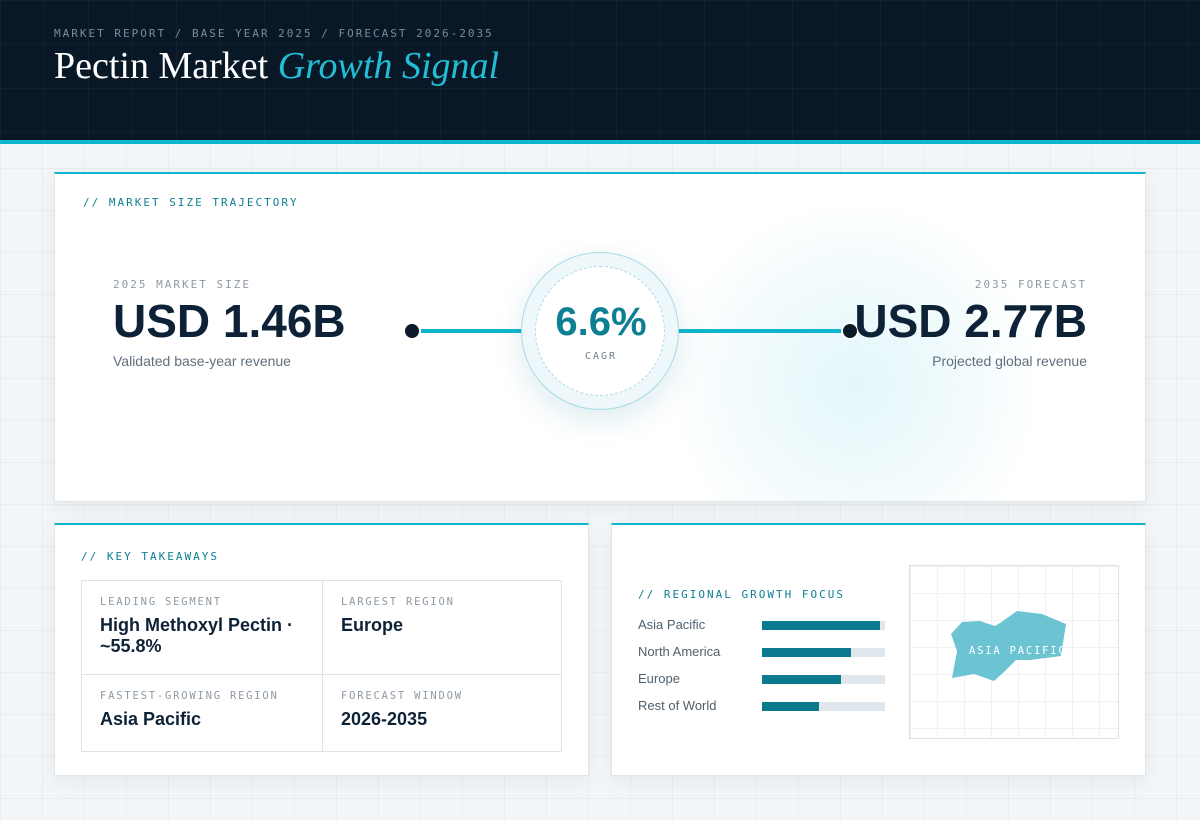 The height and width of the screenshot is (820, 1200). What do you see at coordinates (151, 719) in the screenshot?
I see `takeaway-value: Asia Pacific` at bounding box center [151, 719].